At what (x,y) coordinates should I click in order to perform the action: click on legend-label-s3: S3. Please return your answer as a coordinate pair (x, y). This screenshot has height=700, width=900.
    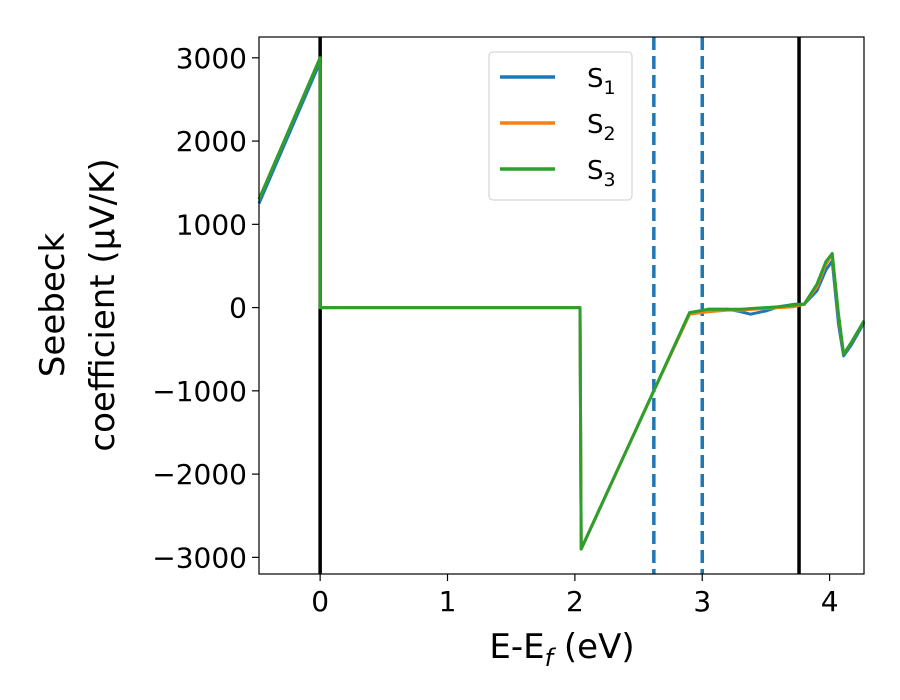
    Looking at the image, I should click on (601, 173).